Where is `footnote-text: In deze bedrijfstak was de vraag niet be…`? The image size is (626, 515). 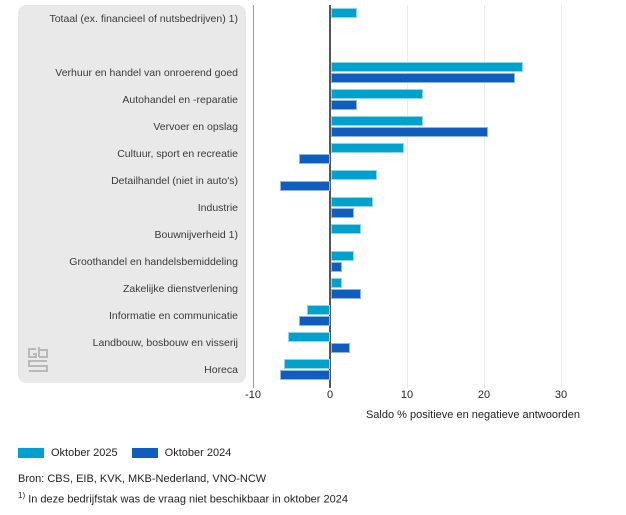
footnote-text: In deze bedrijfstak was de vraag niet be… is located at coordinates (188, 499).